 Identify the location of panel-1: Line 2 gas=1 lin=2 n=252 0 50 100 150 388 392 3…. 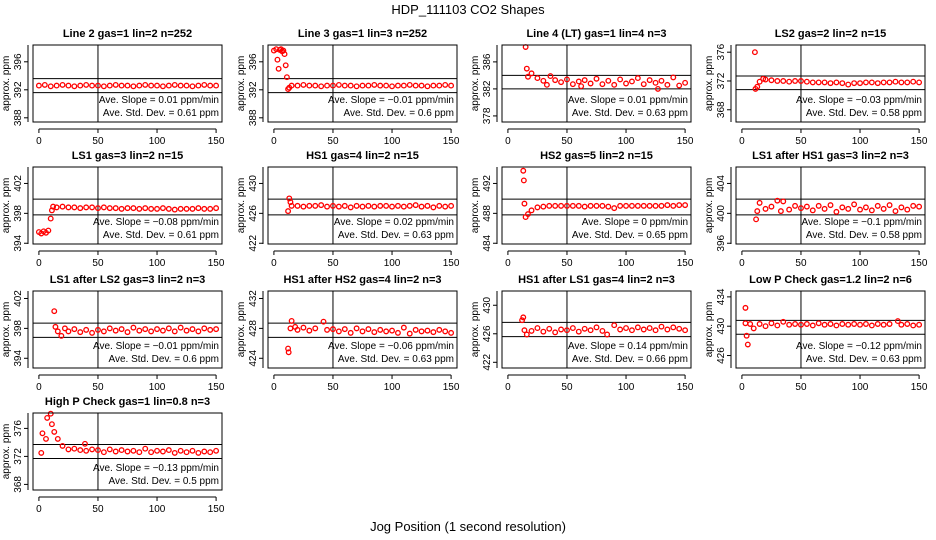
(113, 87).